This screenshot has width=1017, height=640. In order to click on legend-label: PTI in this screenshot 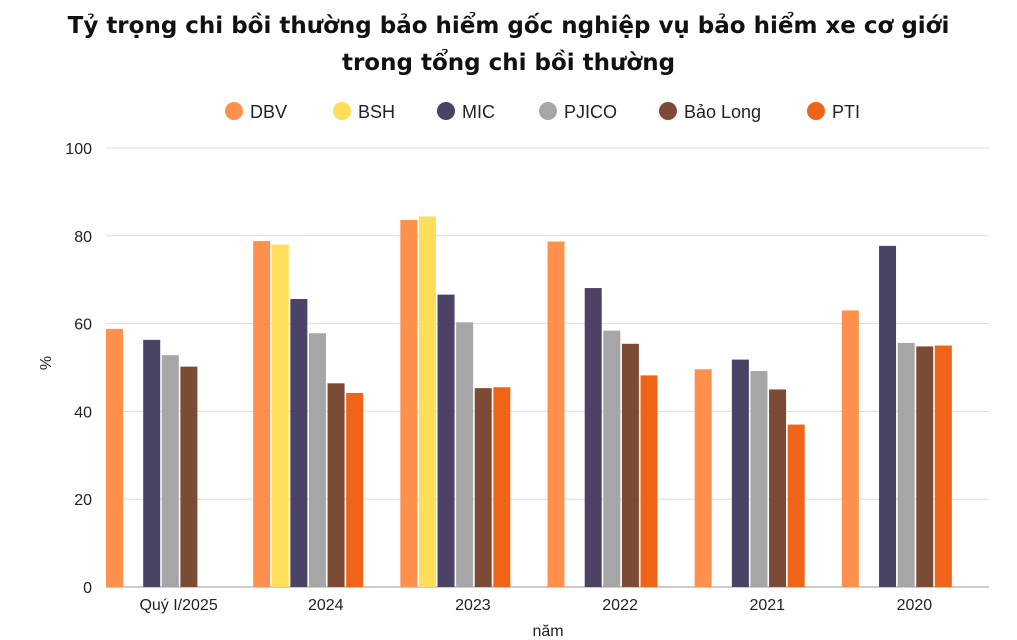, I will do `click(846, 112)`.